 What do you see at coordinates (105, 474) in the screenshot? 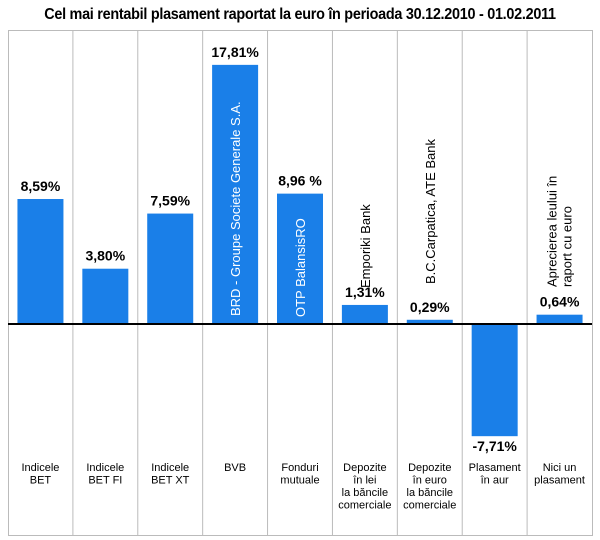
I see `category-label-1: Indicele BET FI` at bounding box center [105, 474].